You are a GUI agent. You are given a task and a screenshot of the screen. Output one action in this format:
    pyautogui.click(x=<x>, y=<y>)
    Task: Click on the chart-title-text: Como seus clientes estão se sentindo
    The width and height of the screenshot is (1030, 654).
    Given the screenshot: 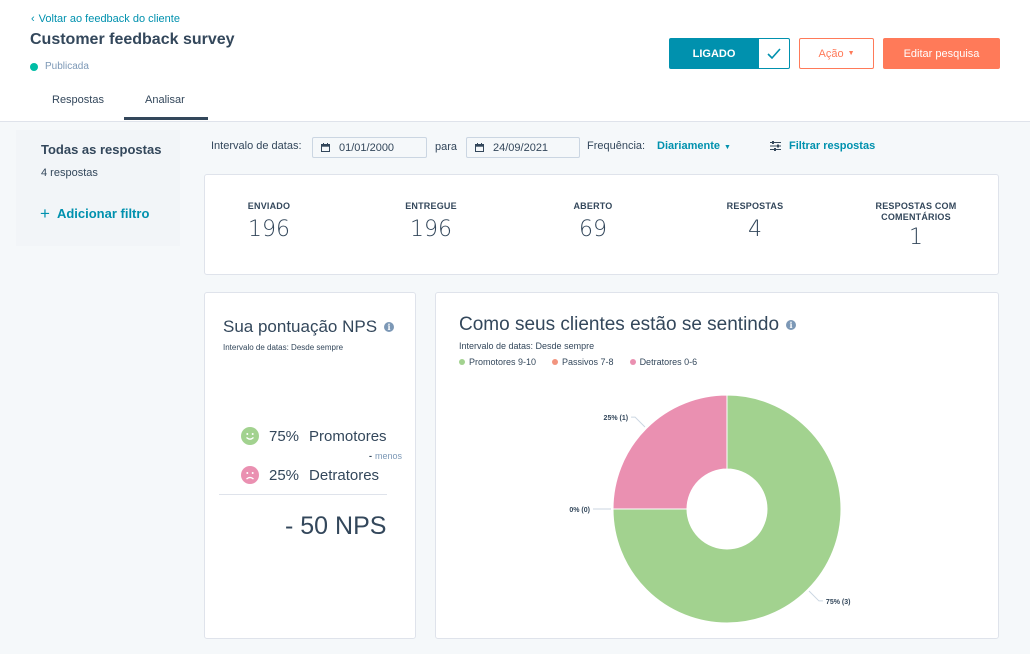 What is the action you would take?
    pyautogui.click(x=619, y=324)
    